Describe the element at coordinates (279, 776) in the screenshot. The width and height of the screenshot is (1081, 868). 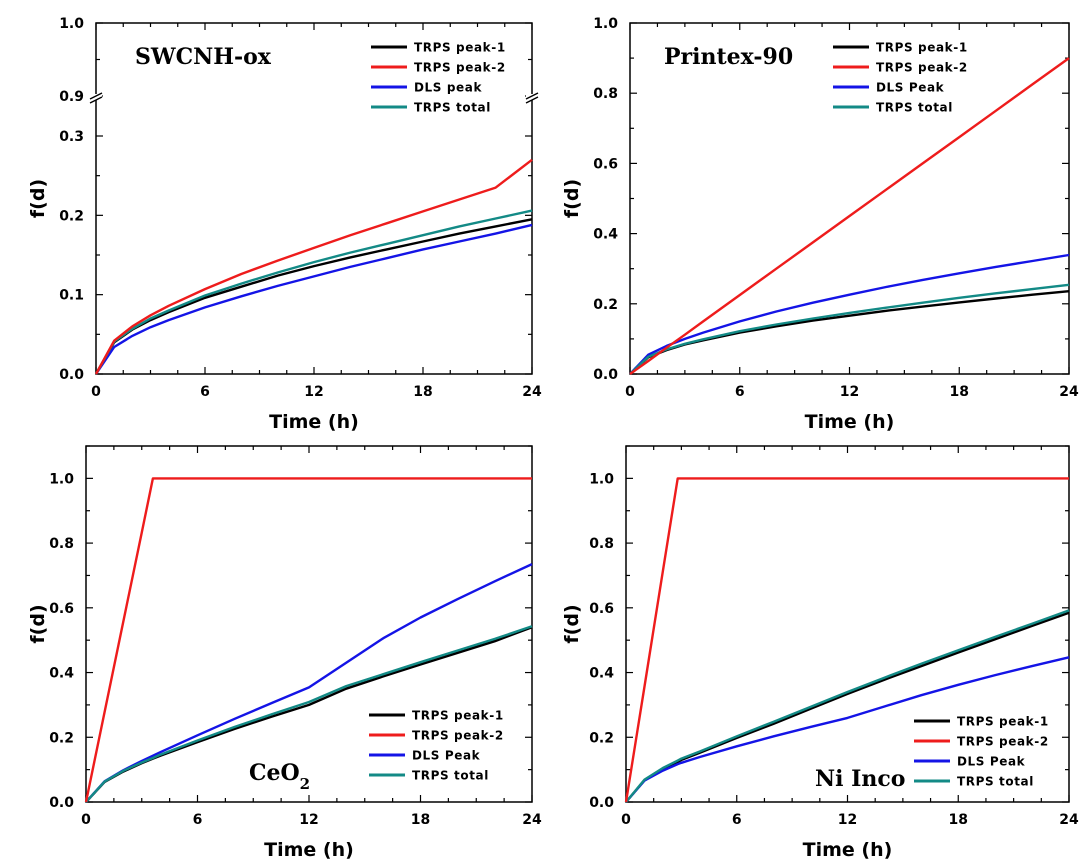
I see `chart-title: CeO2` at that location.